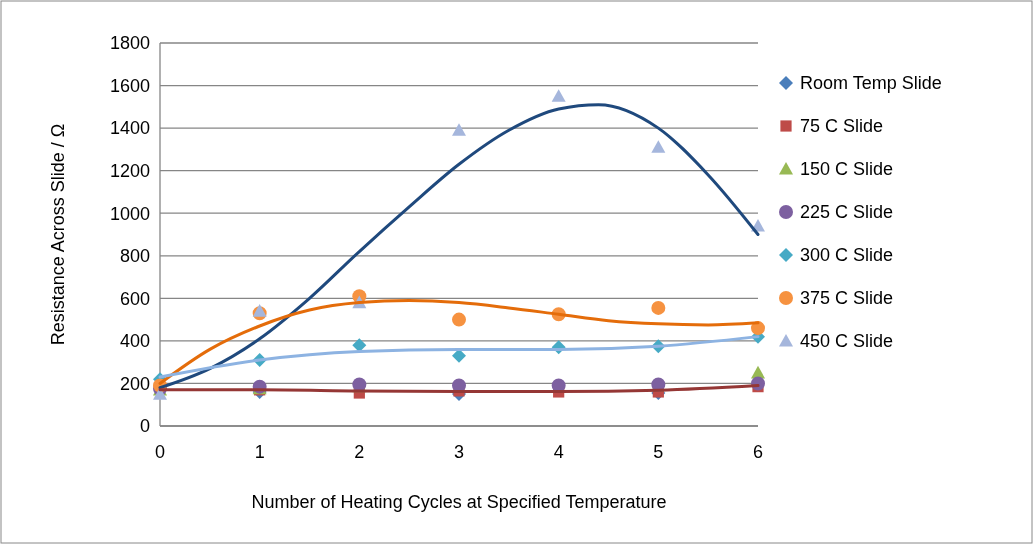 This screenshot has width=1033, height=544. Describe the element at coordinates (144, 426) in the screenshot. I see `y-tick-label: 0` at that location.